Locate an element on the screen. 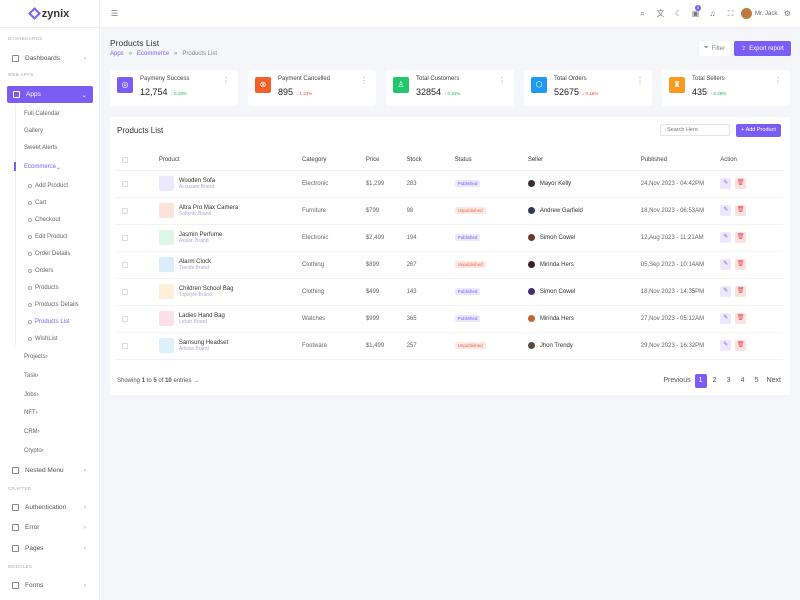 Image resolution: width=800 pixels, height=600 pixels. sidebar-item-gallery: Gallery is located at coordinates (34, 131).